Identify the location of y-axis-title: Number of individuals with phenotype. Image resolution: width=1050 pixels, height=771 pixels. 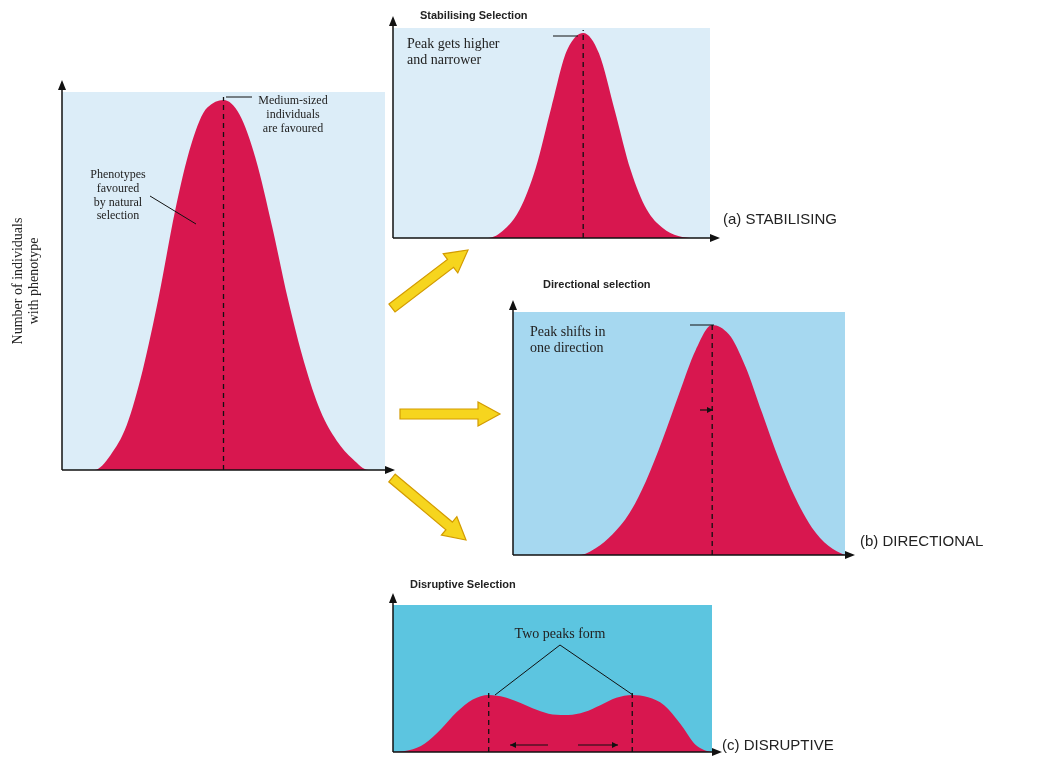
(26, 281).